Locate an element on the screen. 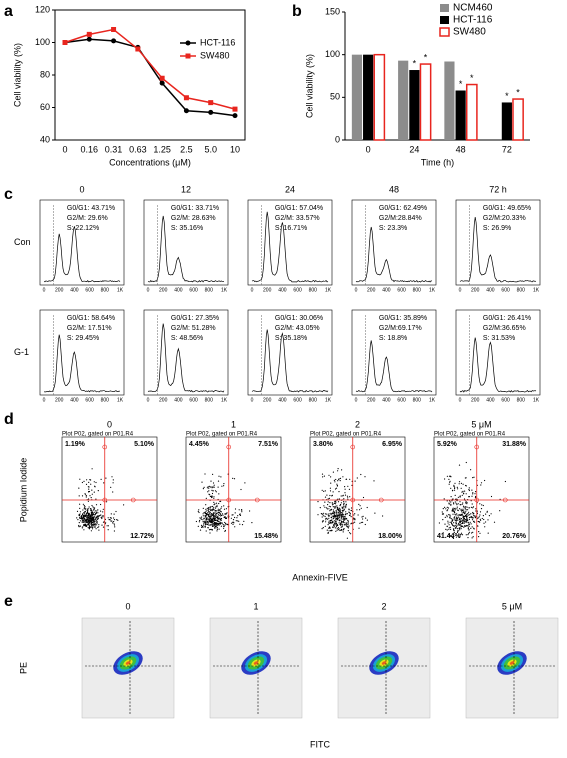 This screenshot has width=567, height=758. cell-cycle-label: G0/G1: 26.41% is located at coordinates (507, 318).